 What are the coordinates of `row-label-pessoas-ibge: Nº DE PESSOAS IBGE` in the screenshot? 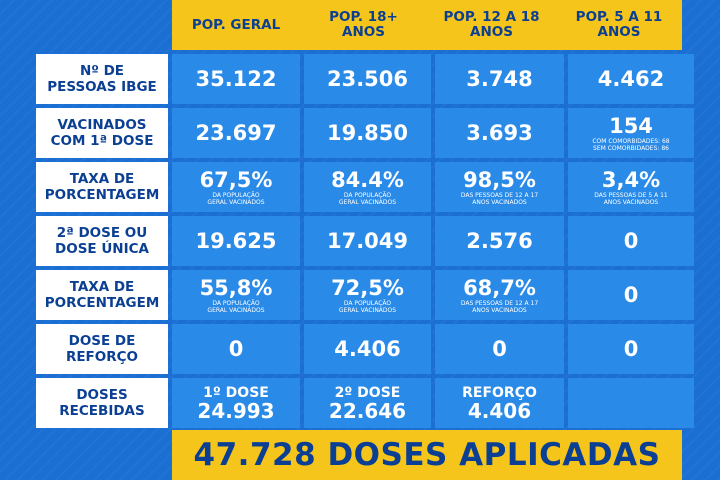 It's located at (102, 79).